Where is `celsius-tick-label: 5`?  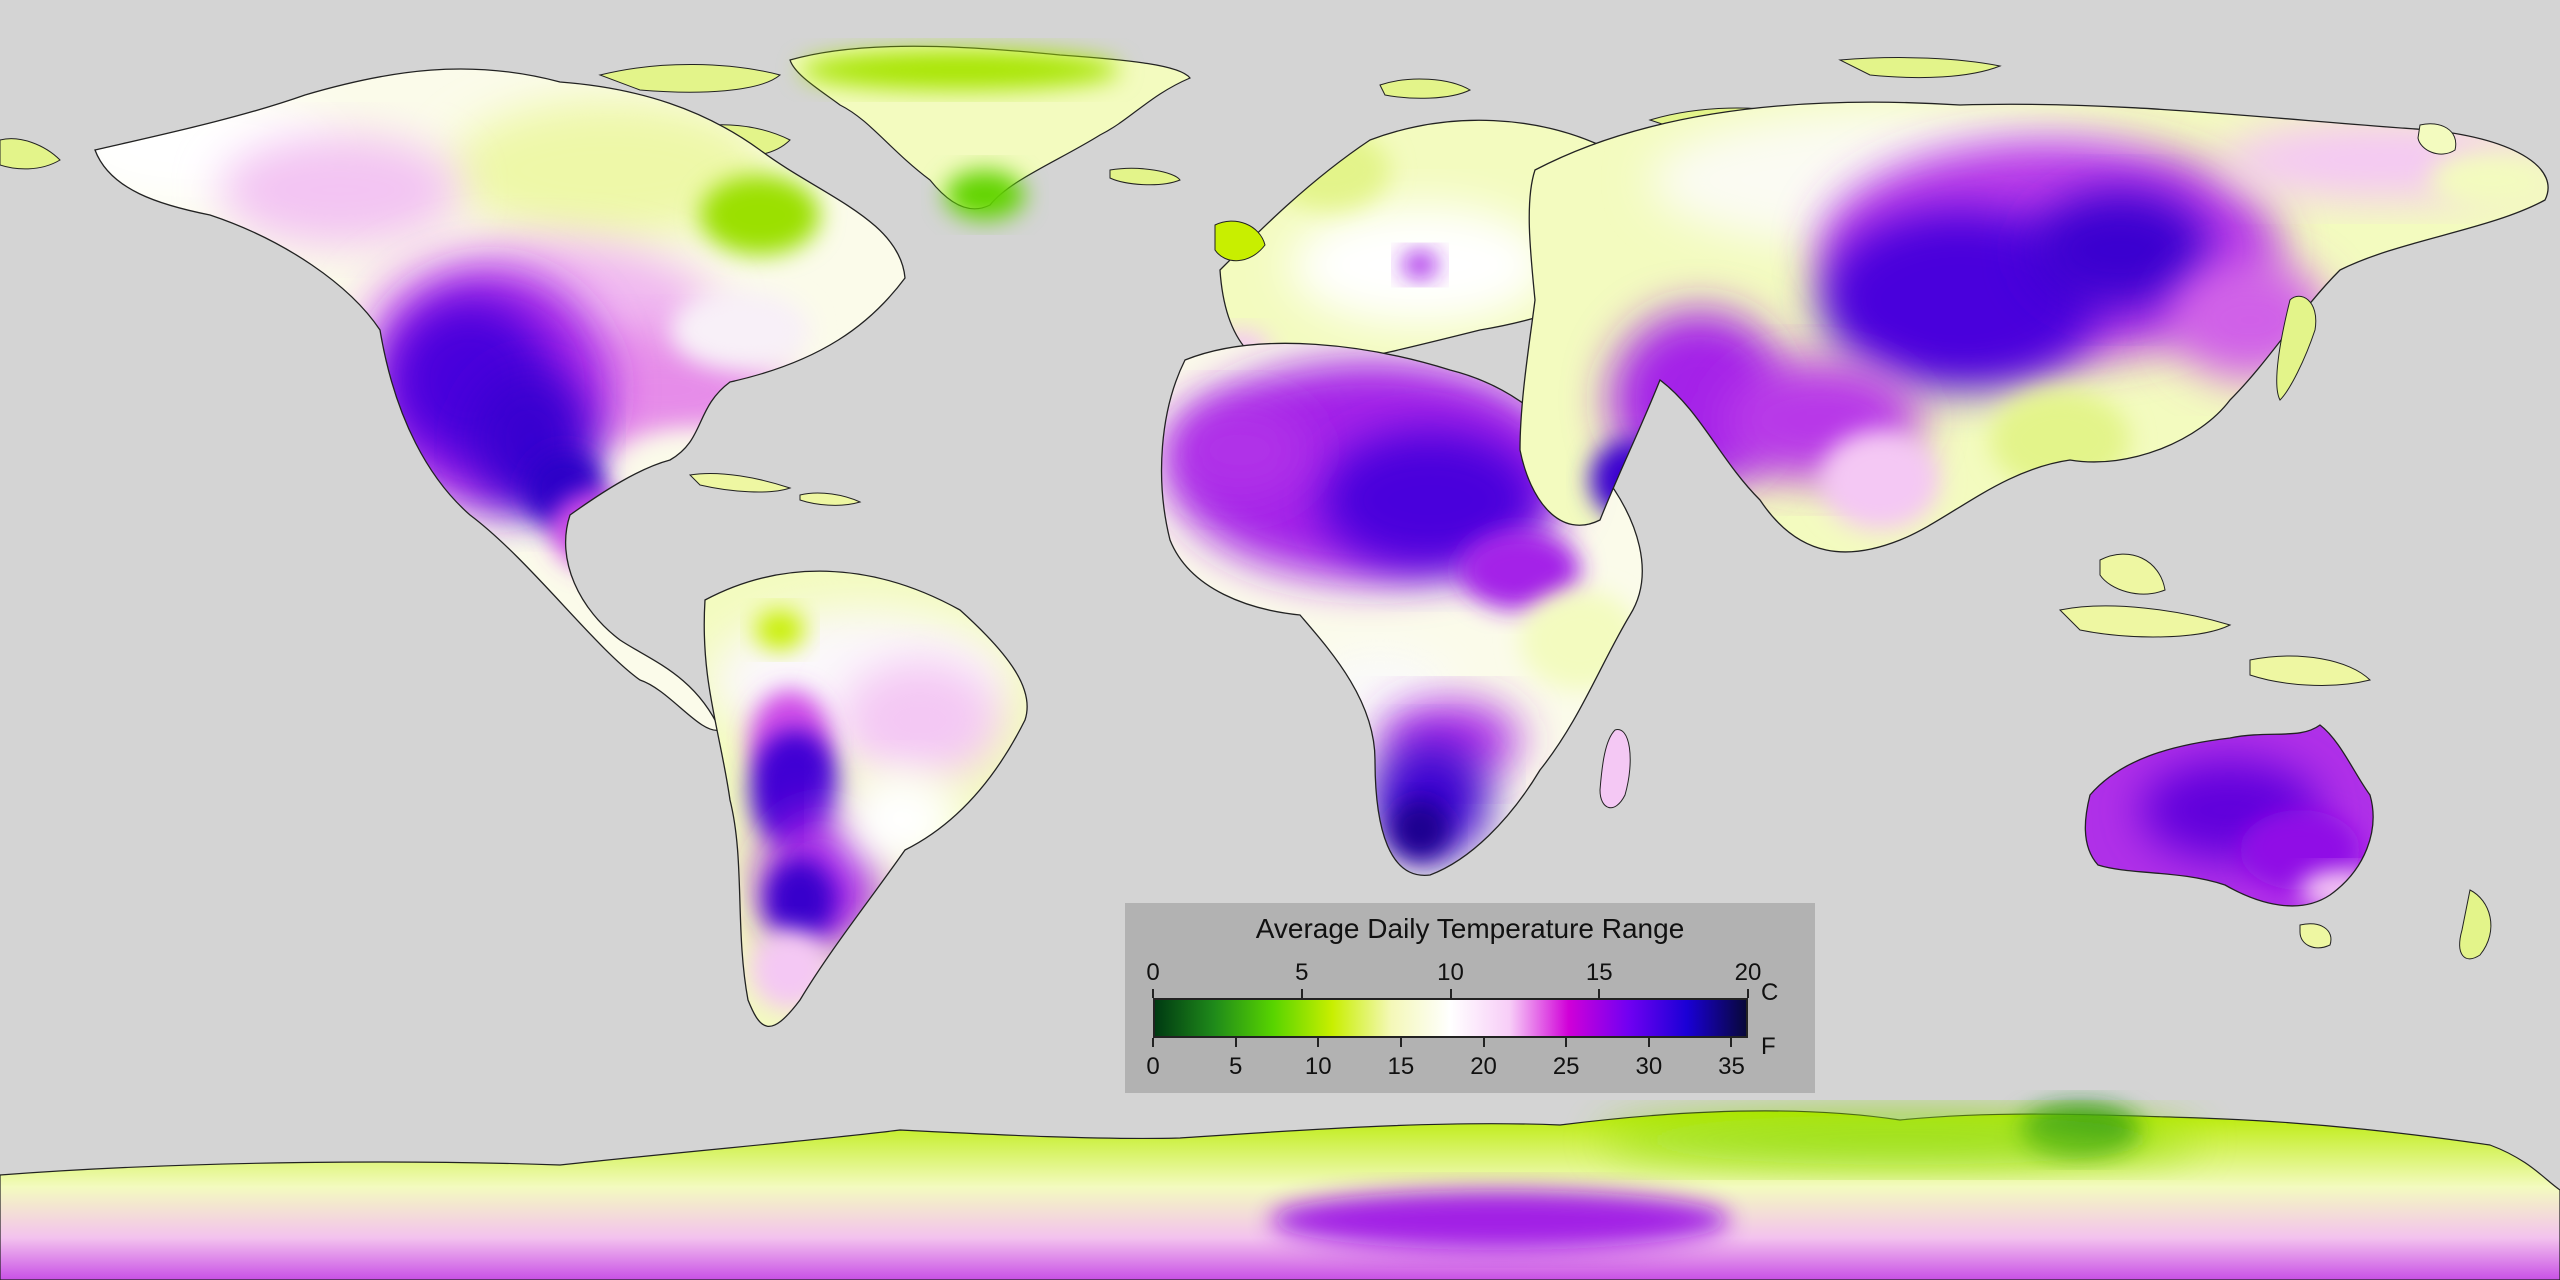 celsius-tick-label: 5 is located at coordinates (1302, 972).